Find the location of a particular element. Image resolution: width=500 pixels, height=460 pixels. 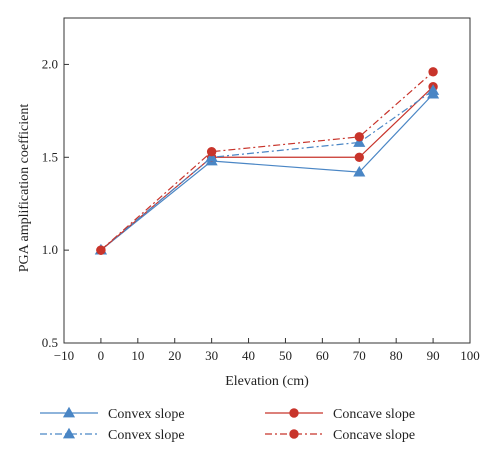

x-tick-label: 10 is located at coordinates (137, 355).